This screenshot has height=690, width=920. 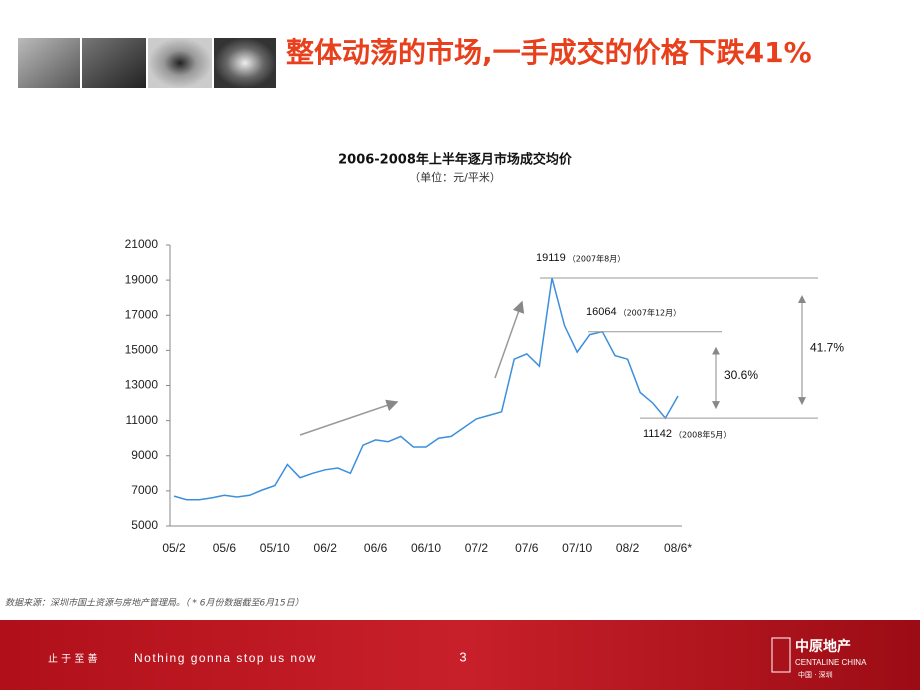 What do you see at coordinates (657, 434) in the screenshot?
I see `annotation-value: 11142` at bounding box center [657, 434].